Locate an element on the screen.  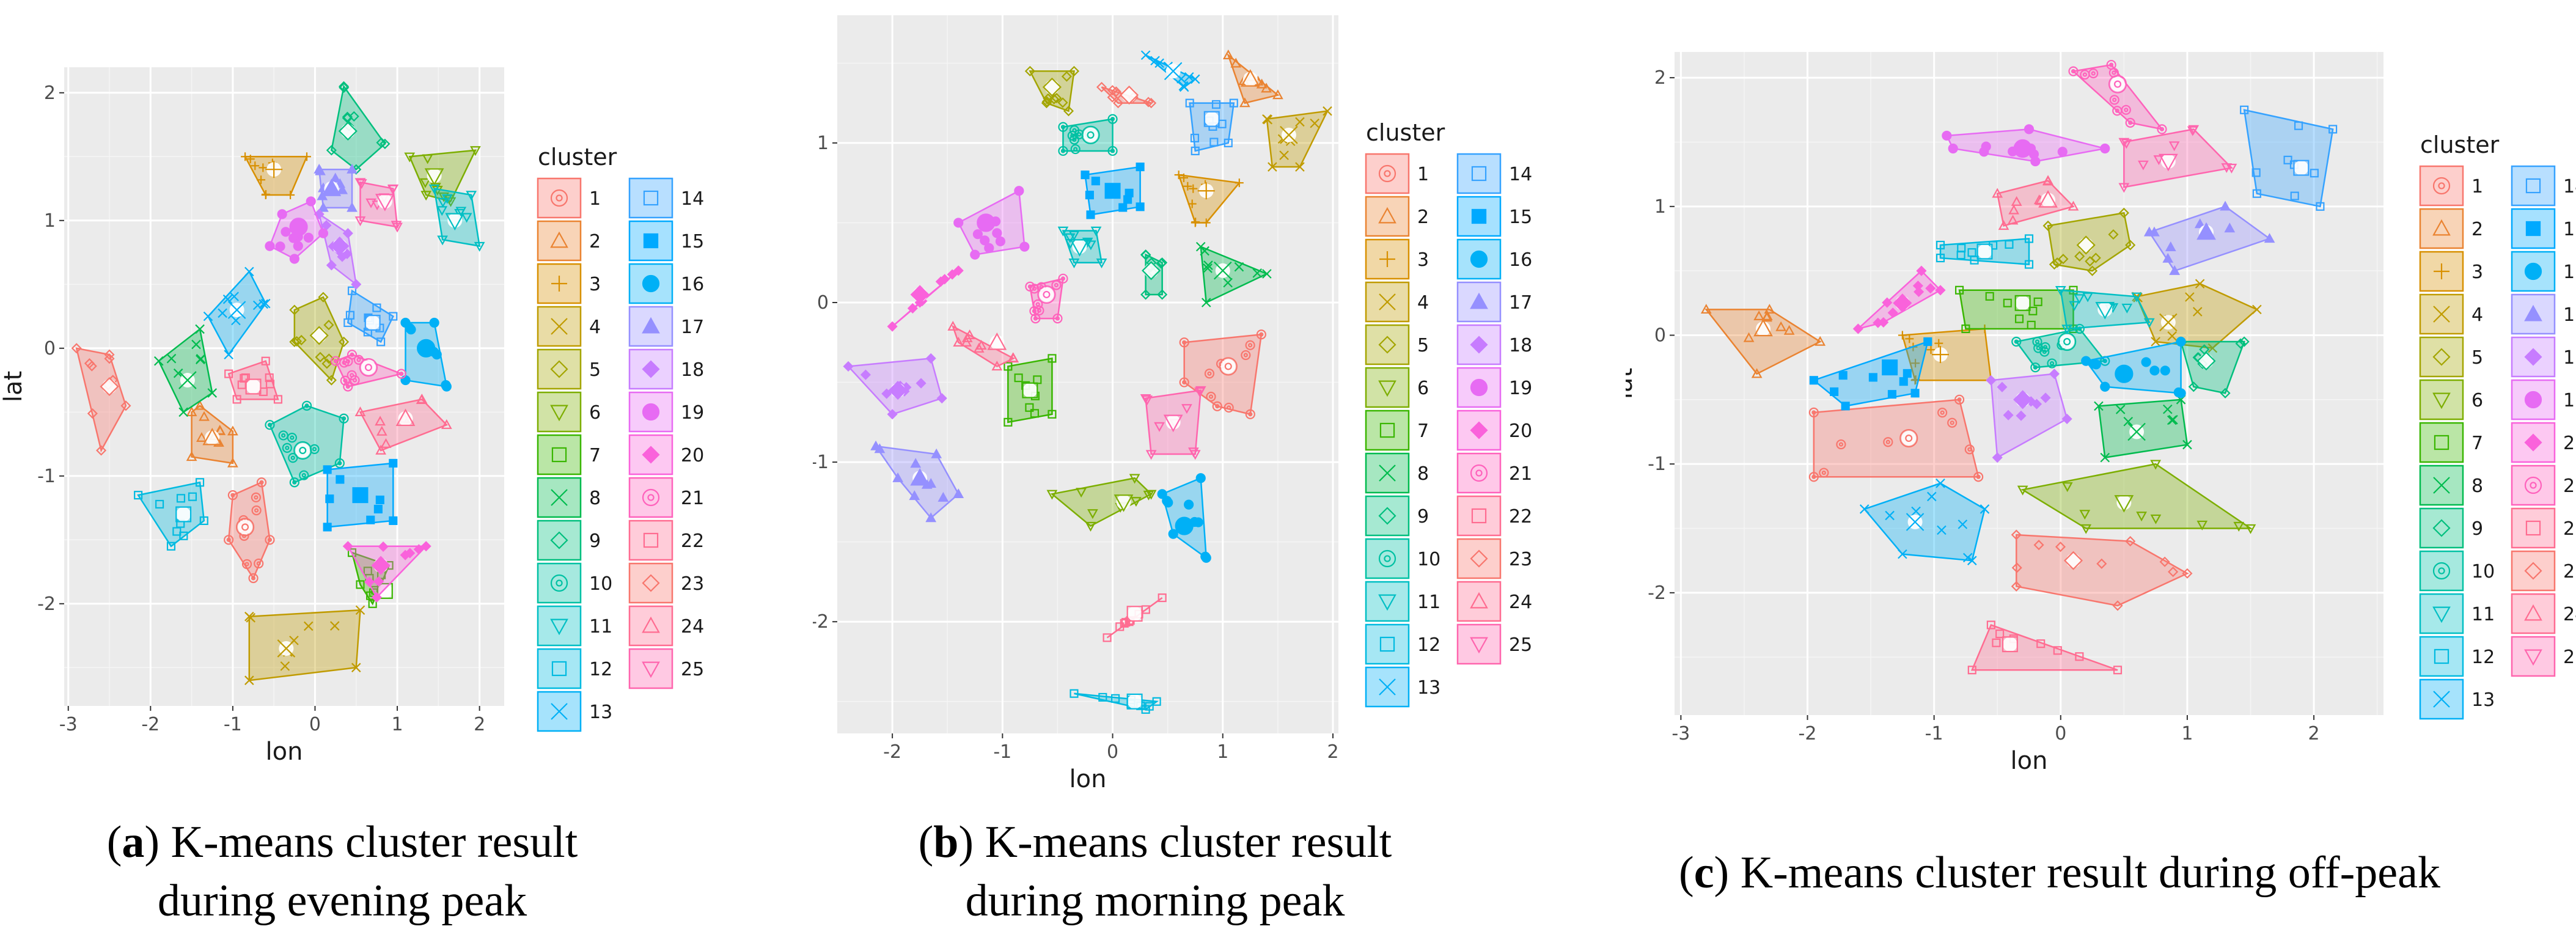
chart-c-cluster-1-point is located at coordinates (1952, 422).